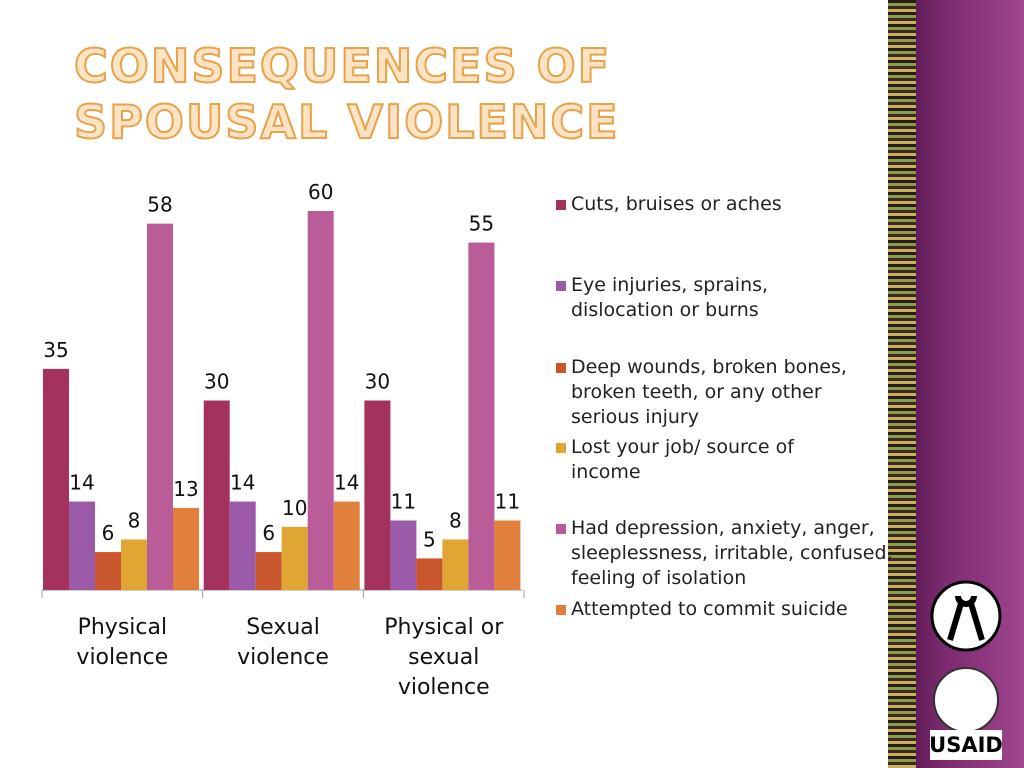 This screenshot has height=768, width=1024. I want to click on data-label: 55, so click(481, 224).